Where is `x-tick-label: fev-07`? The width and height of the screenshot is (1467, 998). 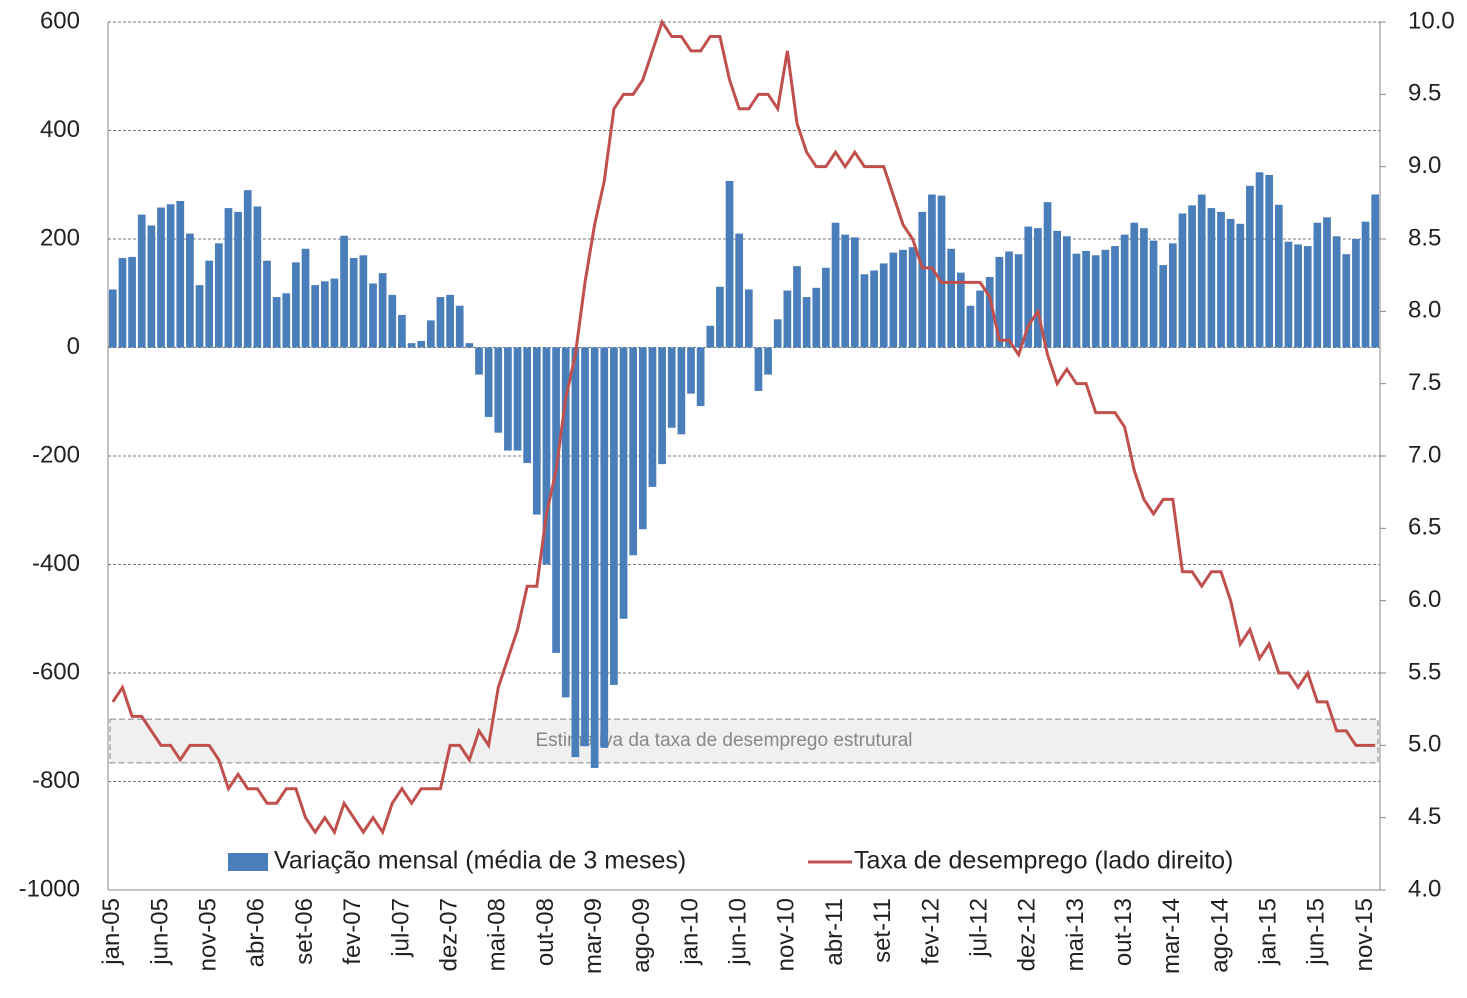 x-tick-label: fev-07 is located at coordinates (352, 931).